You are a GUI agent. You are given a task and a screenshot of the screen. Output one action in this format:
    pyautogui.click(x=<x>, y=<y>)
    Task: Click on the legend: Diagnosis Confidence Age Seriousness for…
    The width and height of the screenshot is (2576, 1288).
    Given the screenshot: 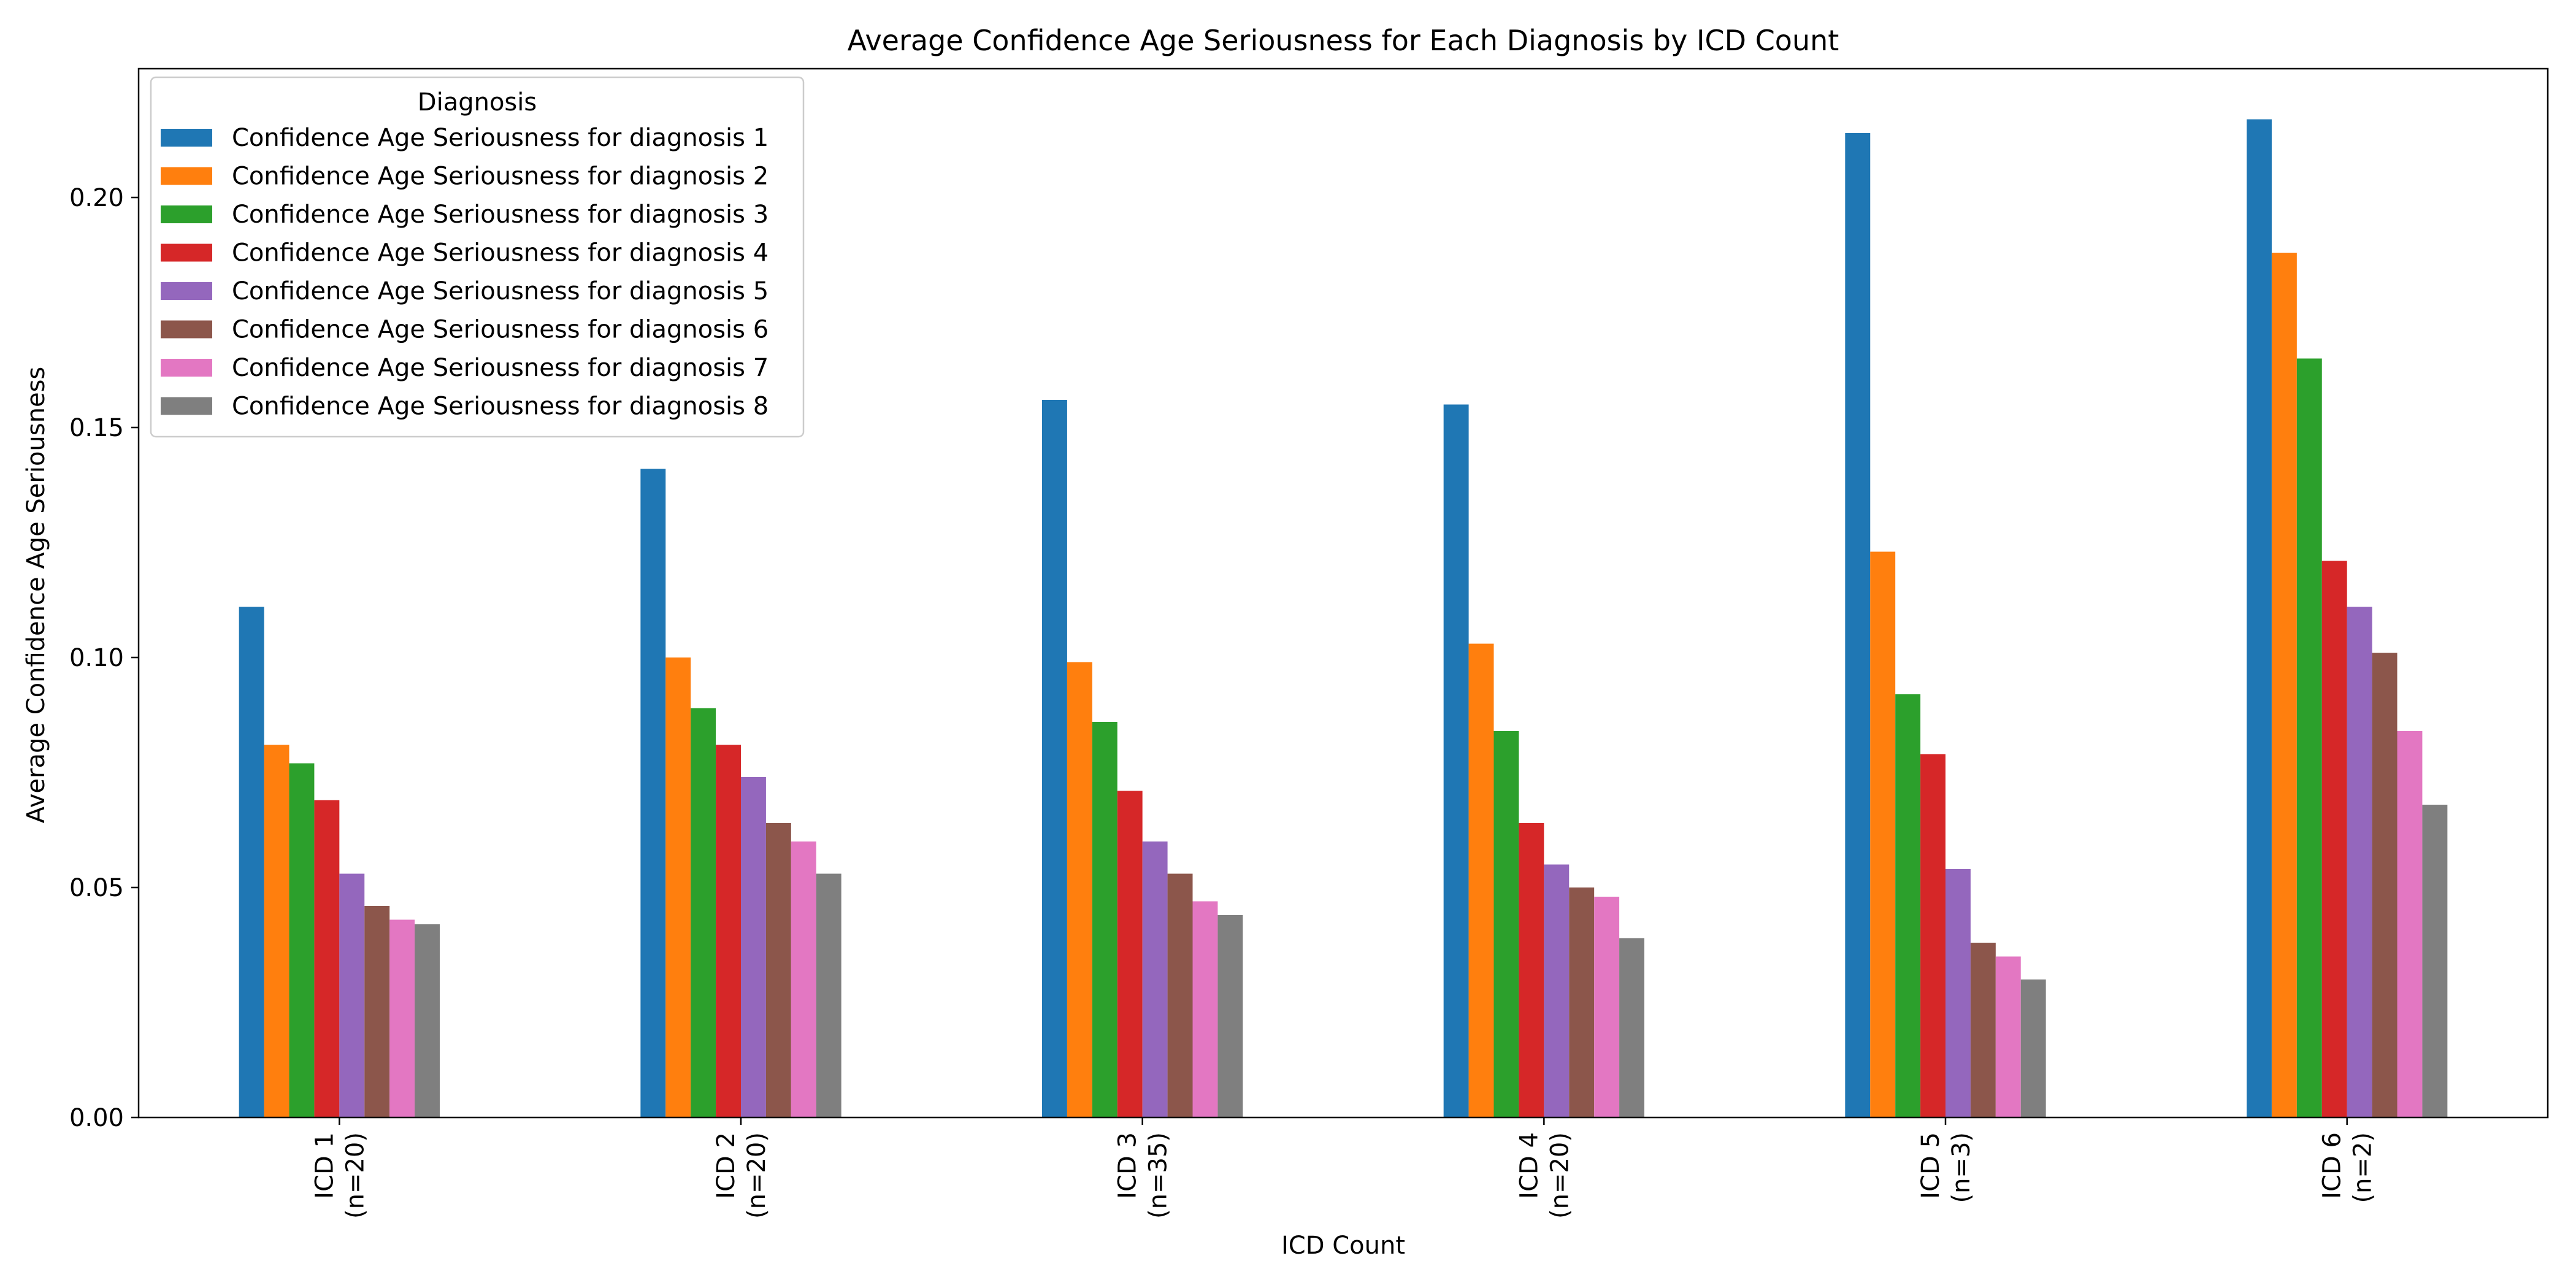 What is the action you would take?
    pyautogui.click(x=477, y=257)
    